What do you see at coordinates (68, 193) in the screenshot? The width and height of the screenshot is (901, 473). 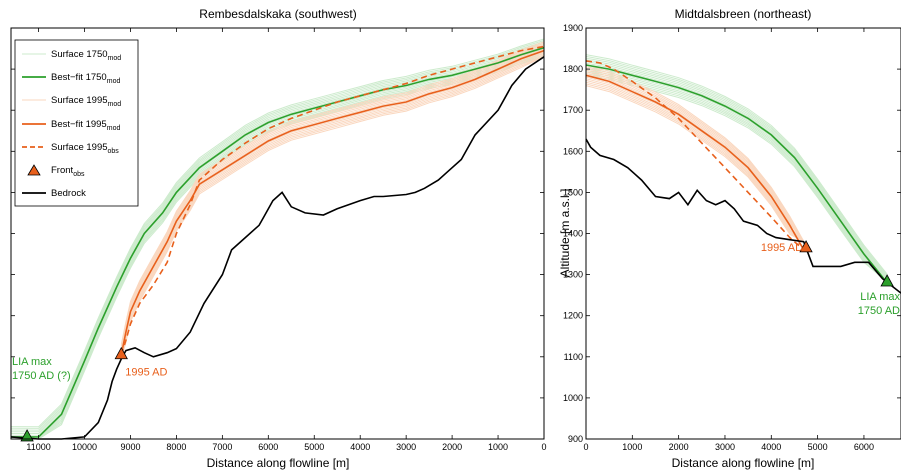 I see `legend-label-bedrock: Bedrock` at bounding box center [68, 193].